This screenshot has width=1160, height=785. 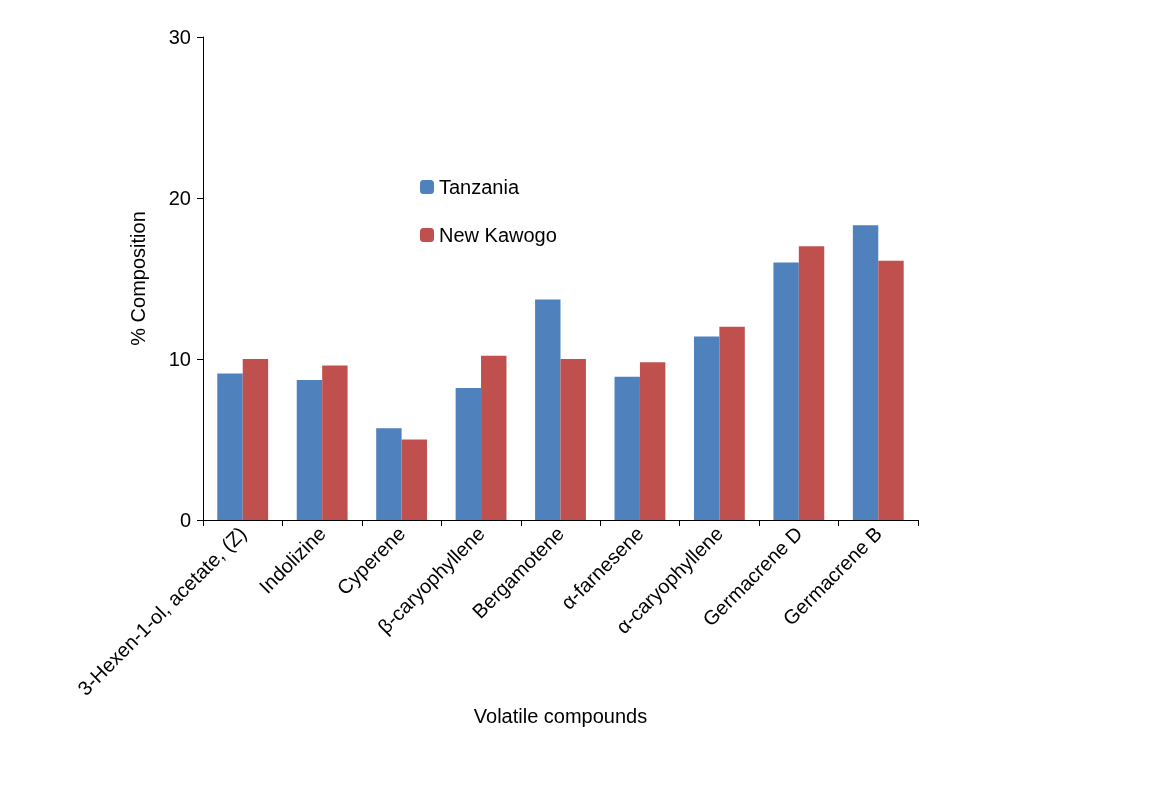 What do you see at coordinates (179, 37) in the screenshot?
I see `y-tick-label: 30` at bounding box center [179, 37].